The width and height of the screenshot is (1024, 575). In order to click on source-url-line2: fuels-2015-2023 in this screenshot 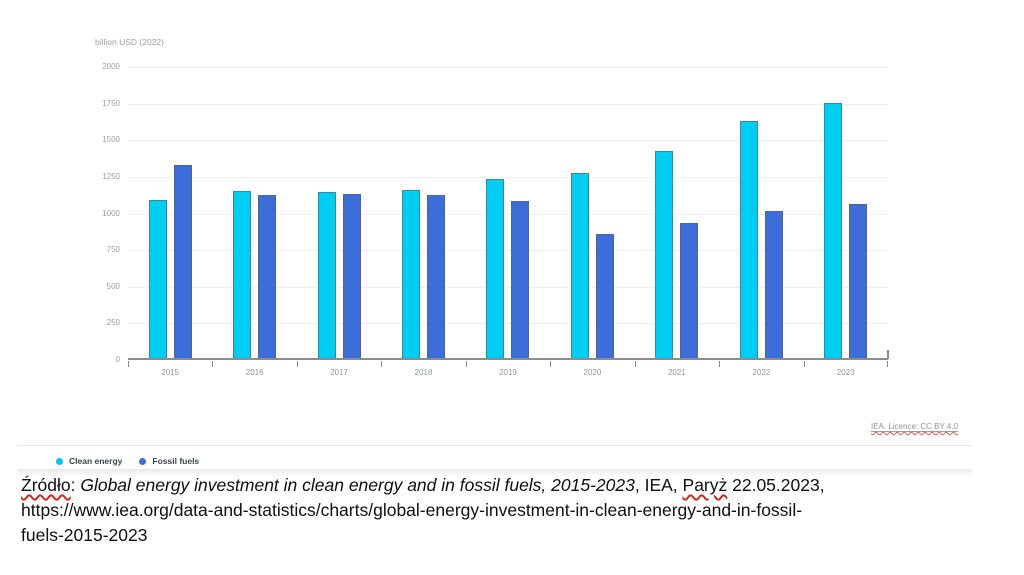, I will do `click(84, 535)`.